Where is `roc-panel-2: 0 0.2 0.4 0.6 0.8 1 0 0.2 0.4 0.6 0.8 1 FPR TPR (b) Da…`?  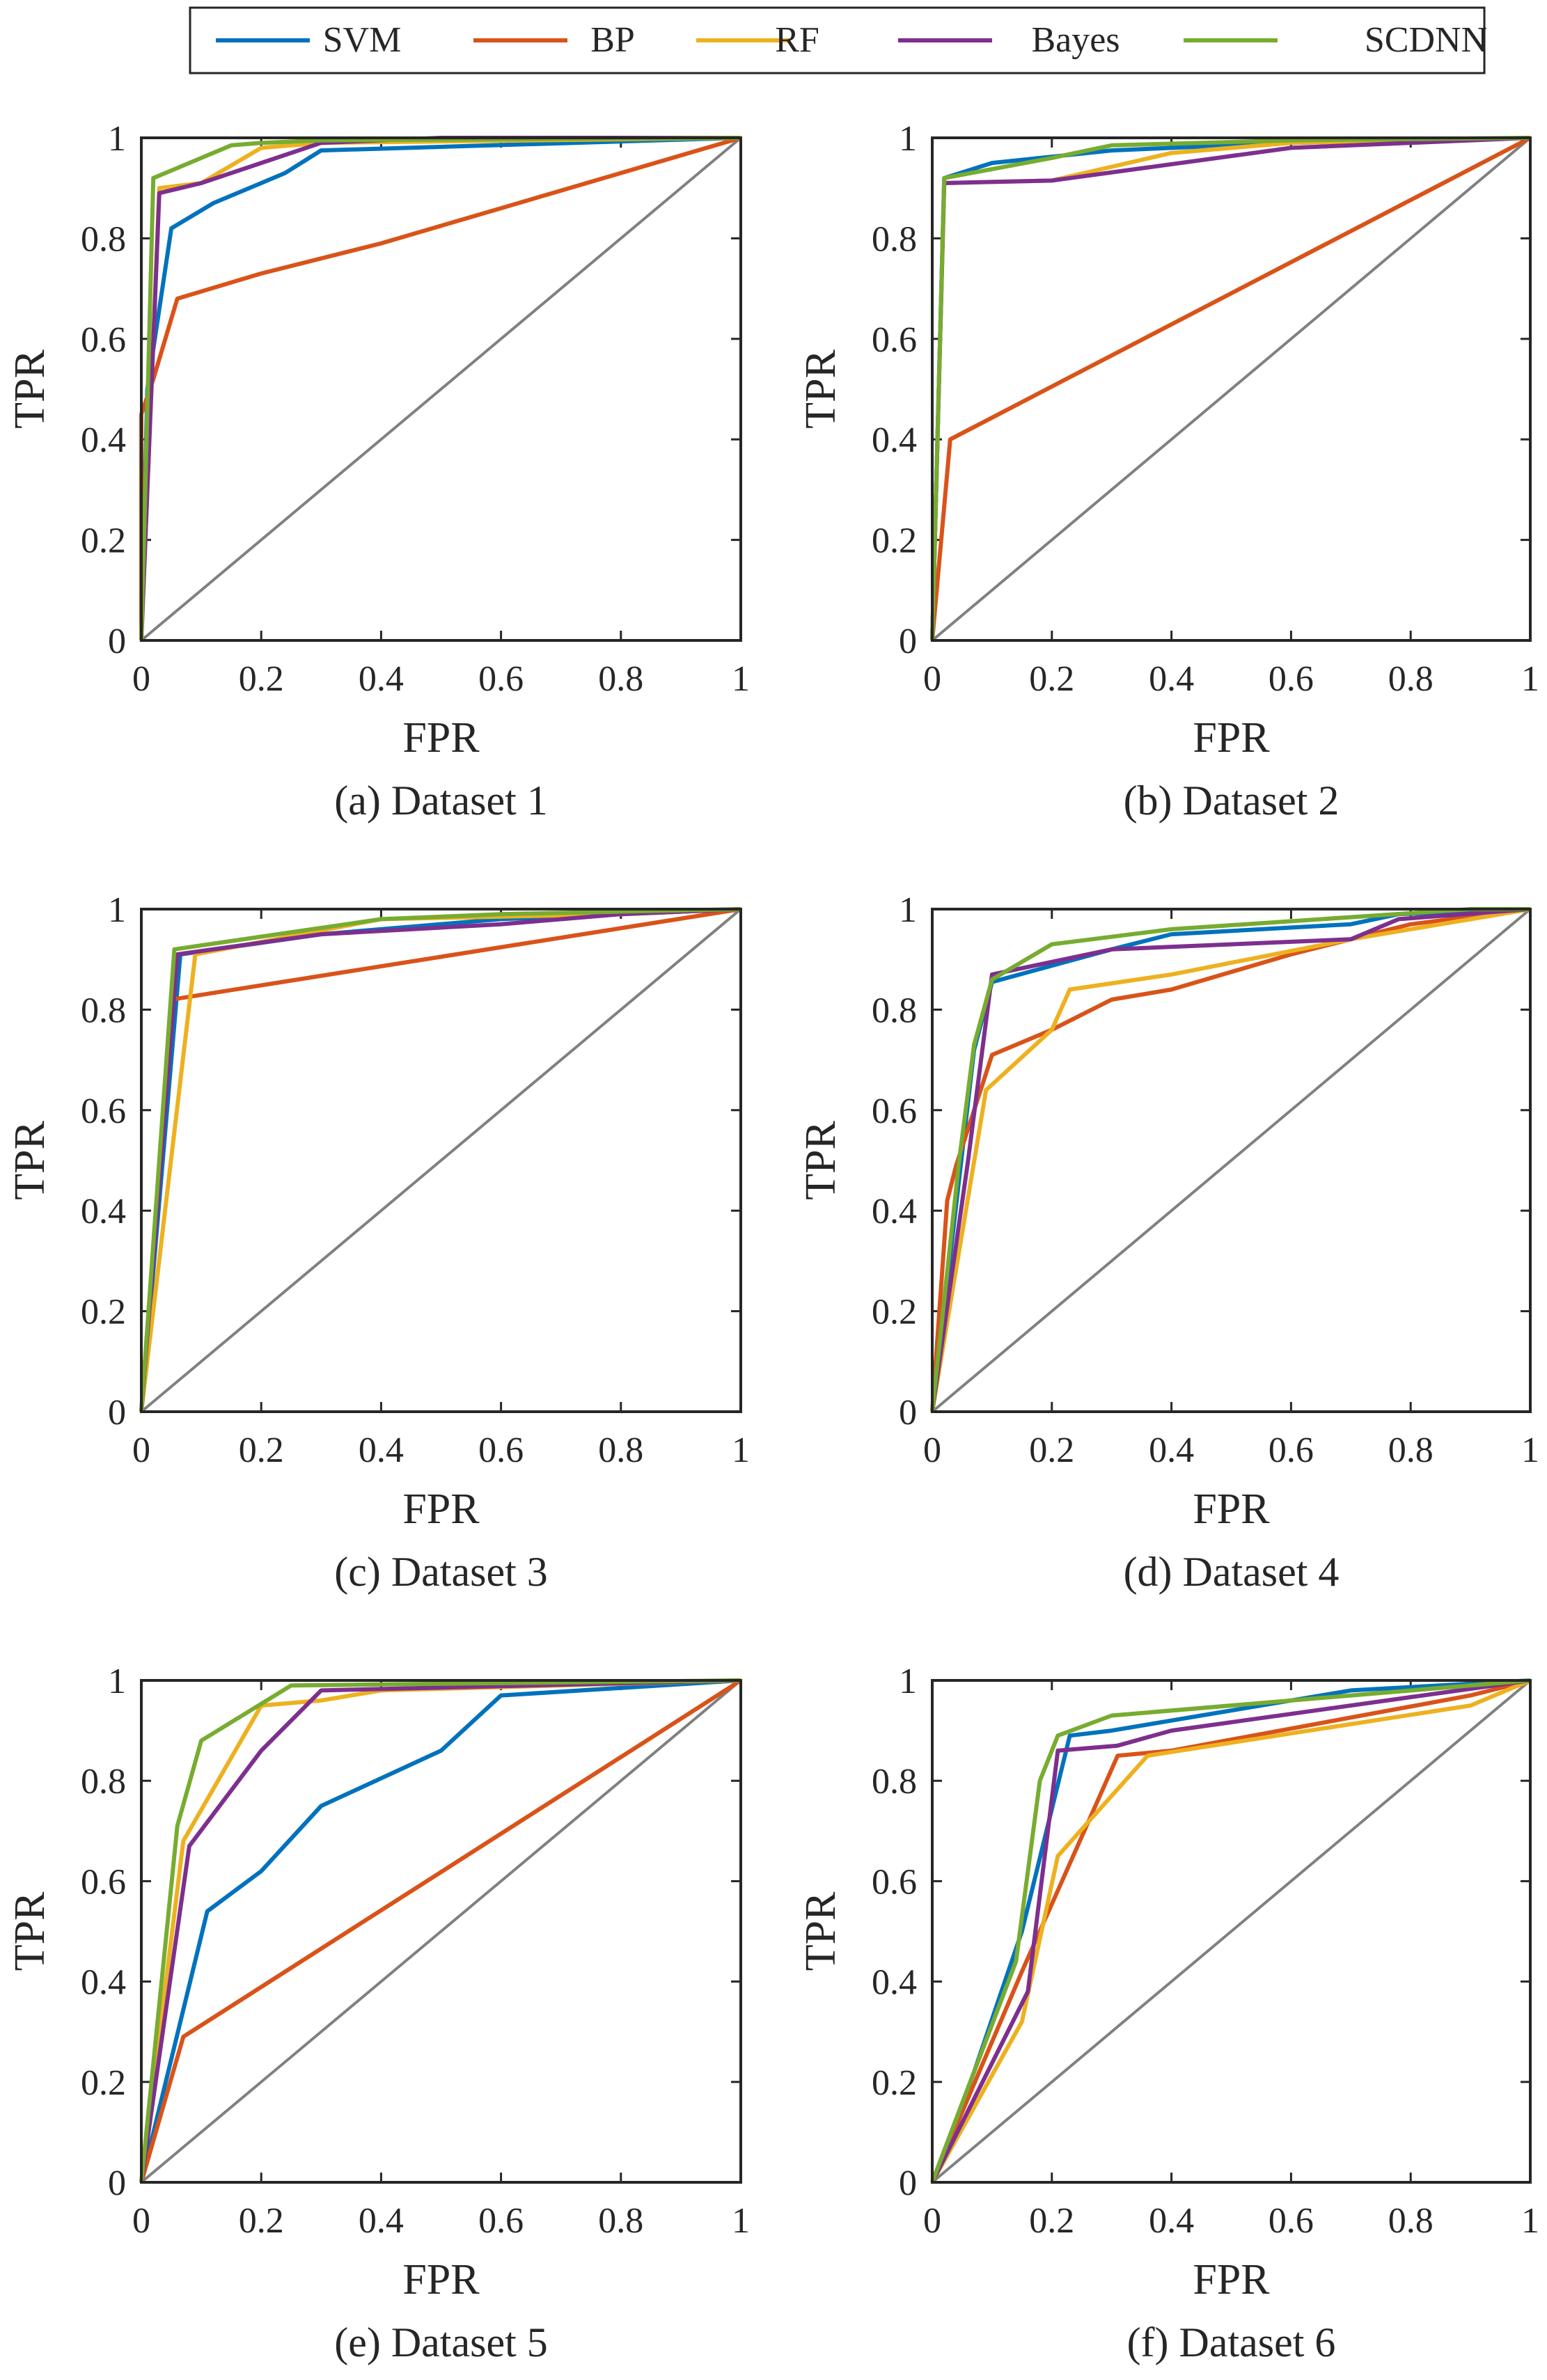 roc-panel-2: 0 0.2 0.4 0.6 0.8 1 0 0.2 0.4 0.6 0.8 1 FPR TPR (b) Da… is located at coordinates (1168, 471).